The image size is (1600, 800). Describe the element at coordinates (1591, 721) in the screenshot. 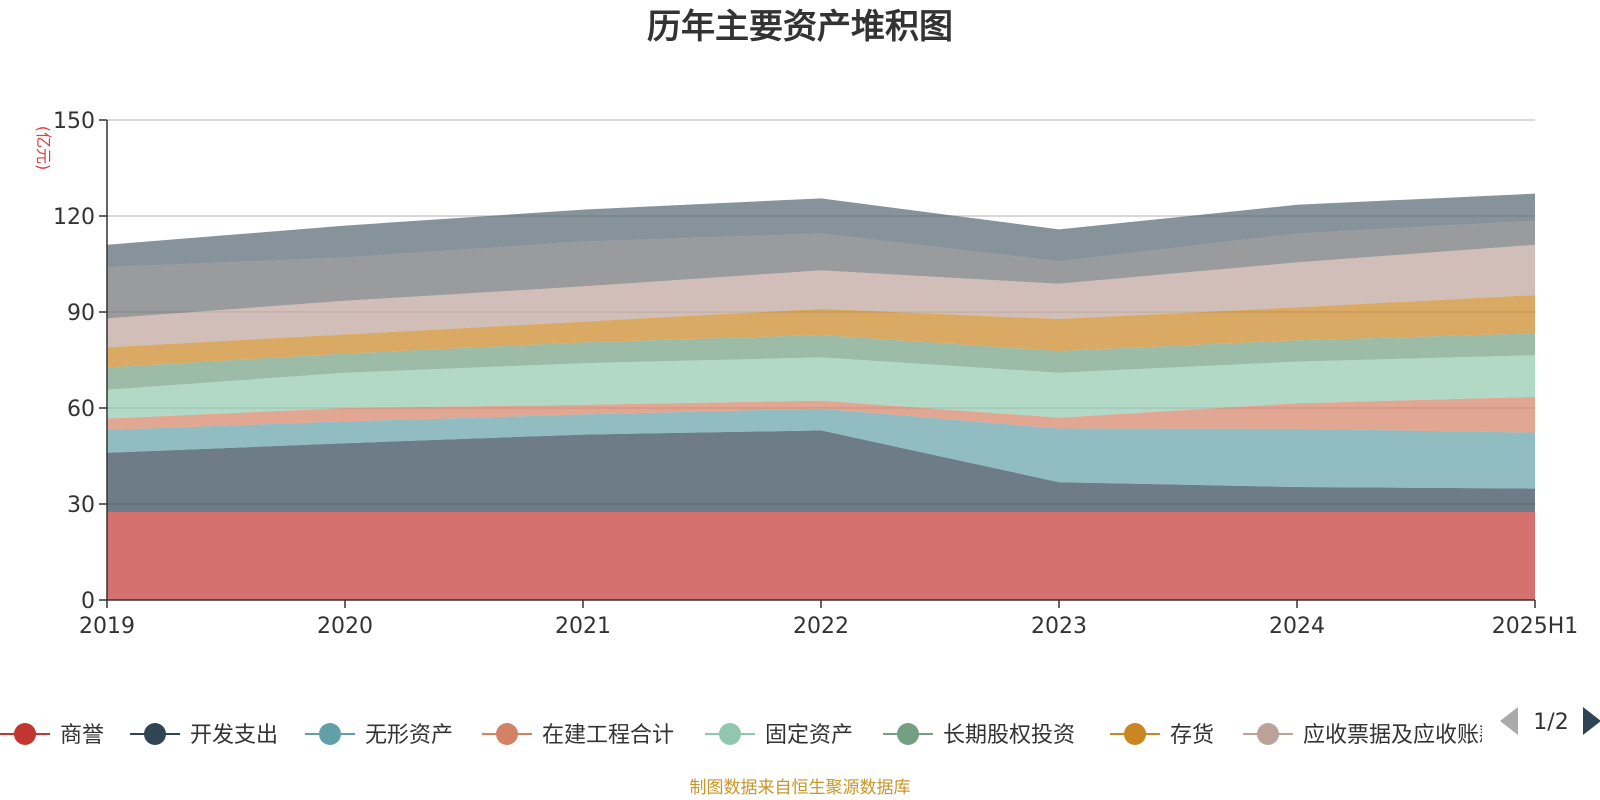

I see `next-page-icon` at that location.